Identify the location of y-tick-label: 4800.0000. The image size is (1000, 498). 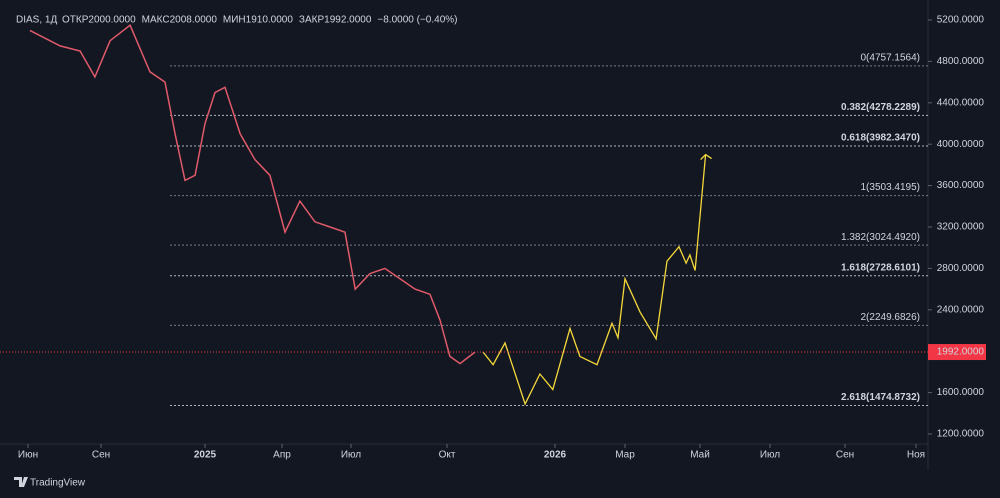
(961, 61).